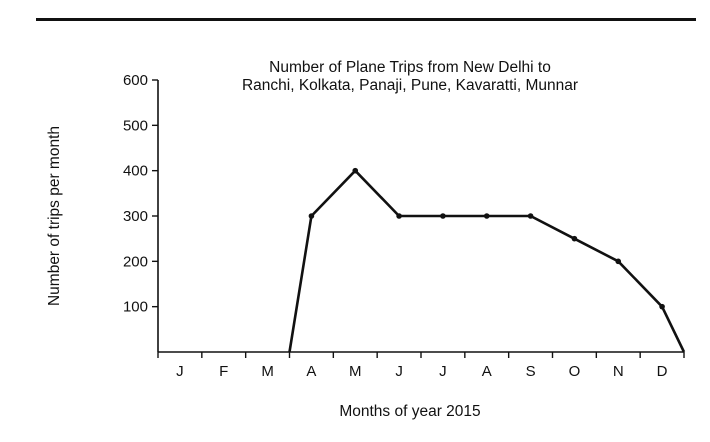 This screenshot has width=710, height=442. Describe the element at coordinates (135, 80) in the screenshot. I see `y-tick-label: 600` at that location.